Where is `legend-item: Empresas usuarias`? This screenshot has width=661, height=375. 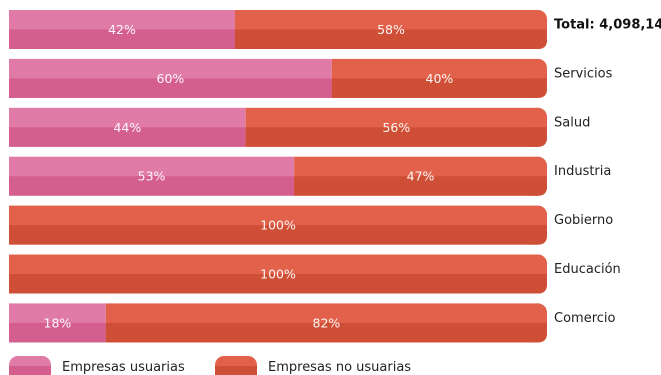 legend-item: Empresas usuarias is located at coordinates (97, 365).